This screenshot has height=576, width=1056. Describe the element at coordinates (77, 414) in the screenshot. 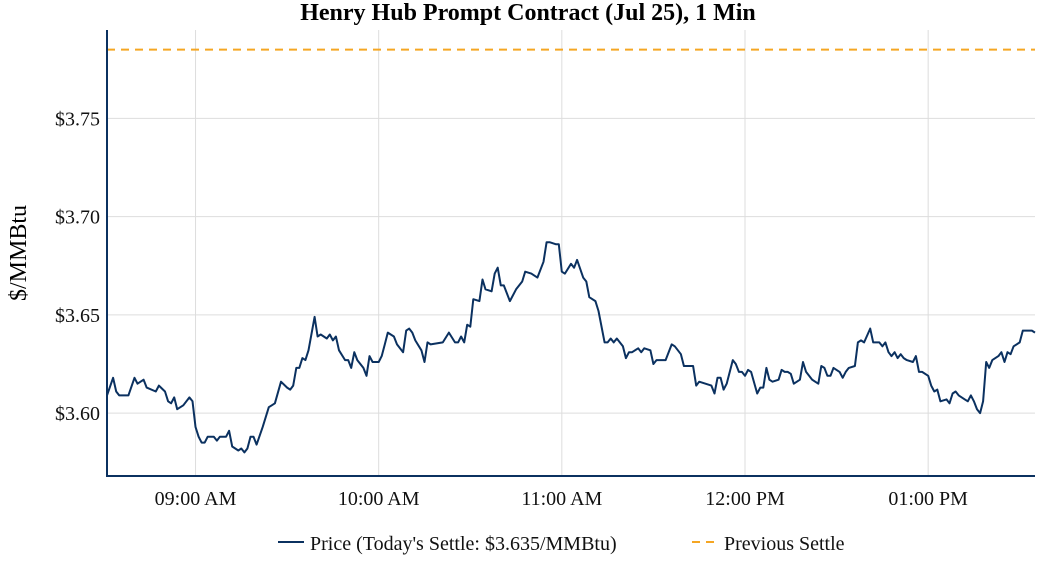

I see `y-tick-label: $3.60` at that location.